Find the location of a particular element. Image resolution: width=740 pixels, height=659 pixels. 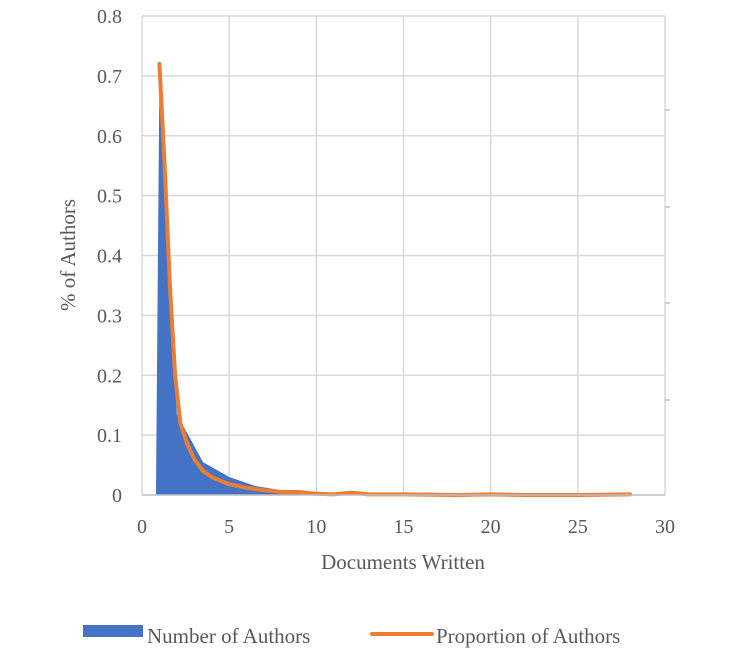

x-axis-title: Documents Written is located at coordinates (403, 562).